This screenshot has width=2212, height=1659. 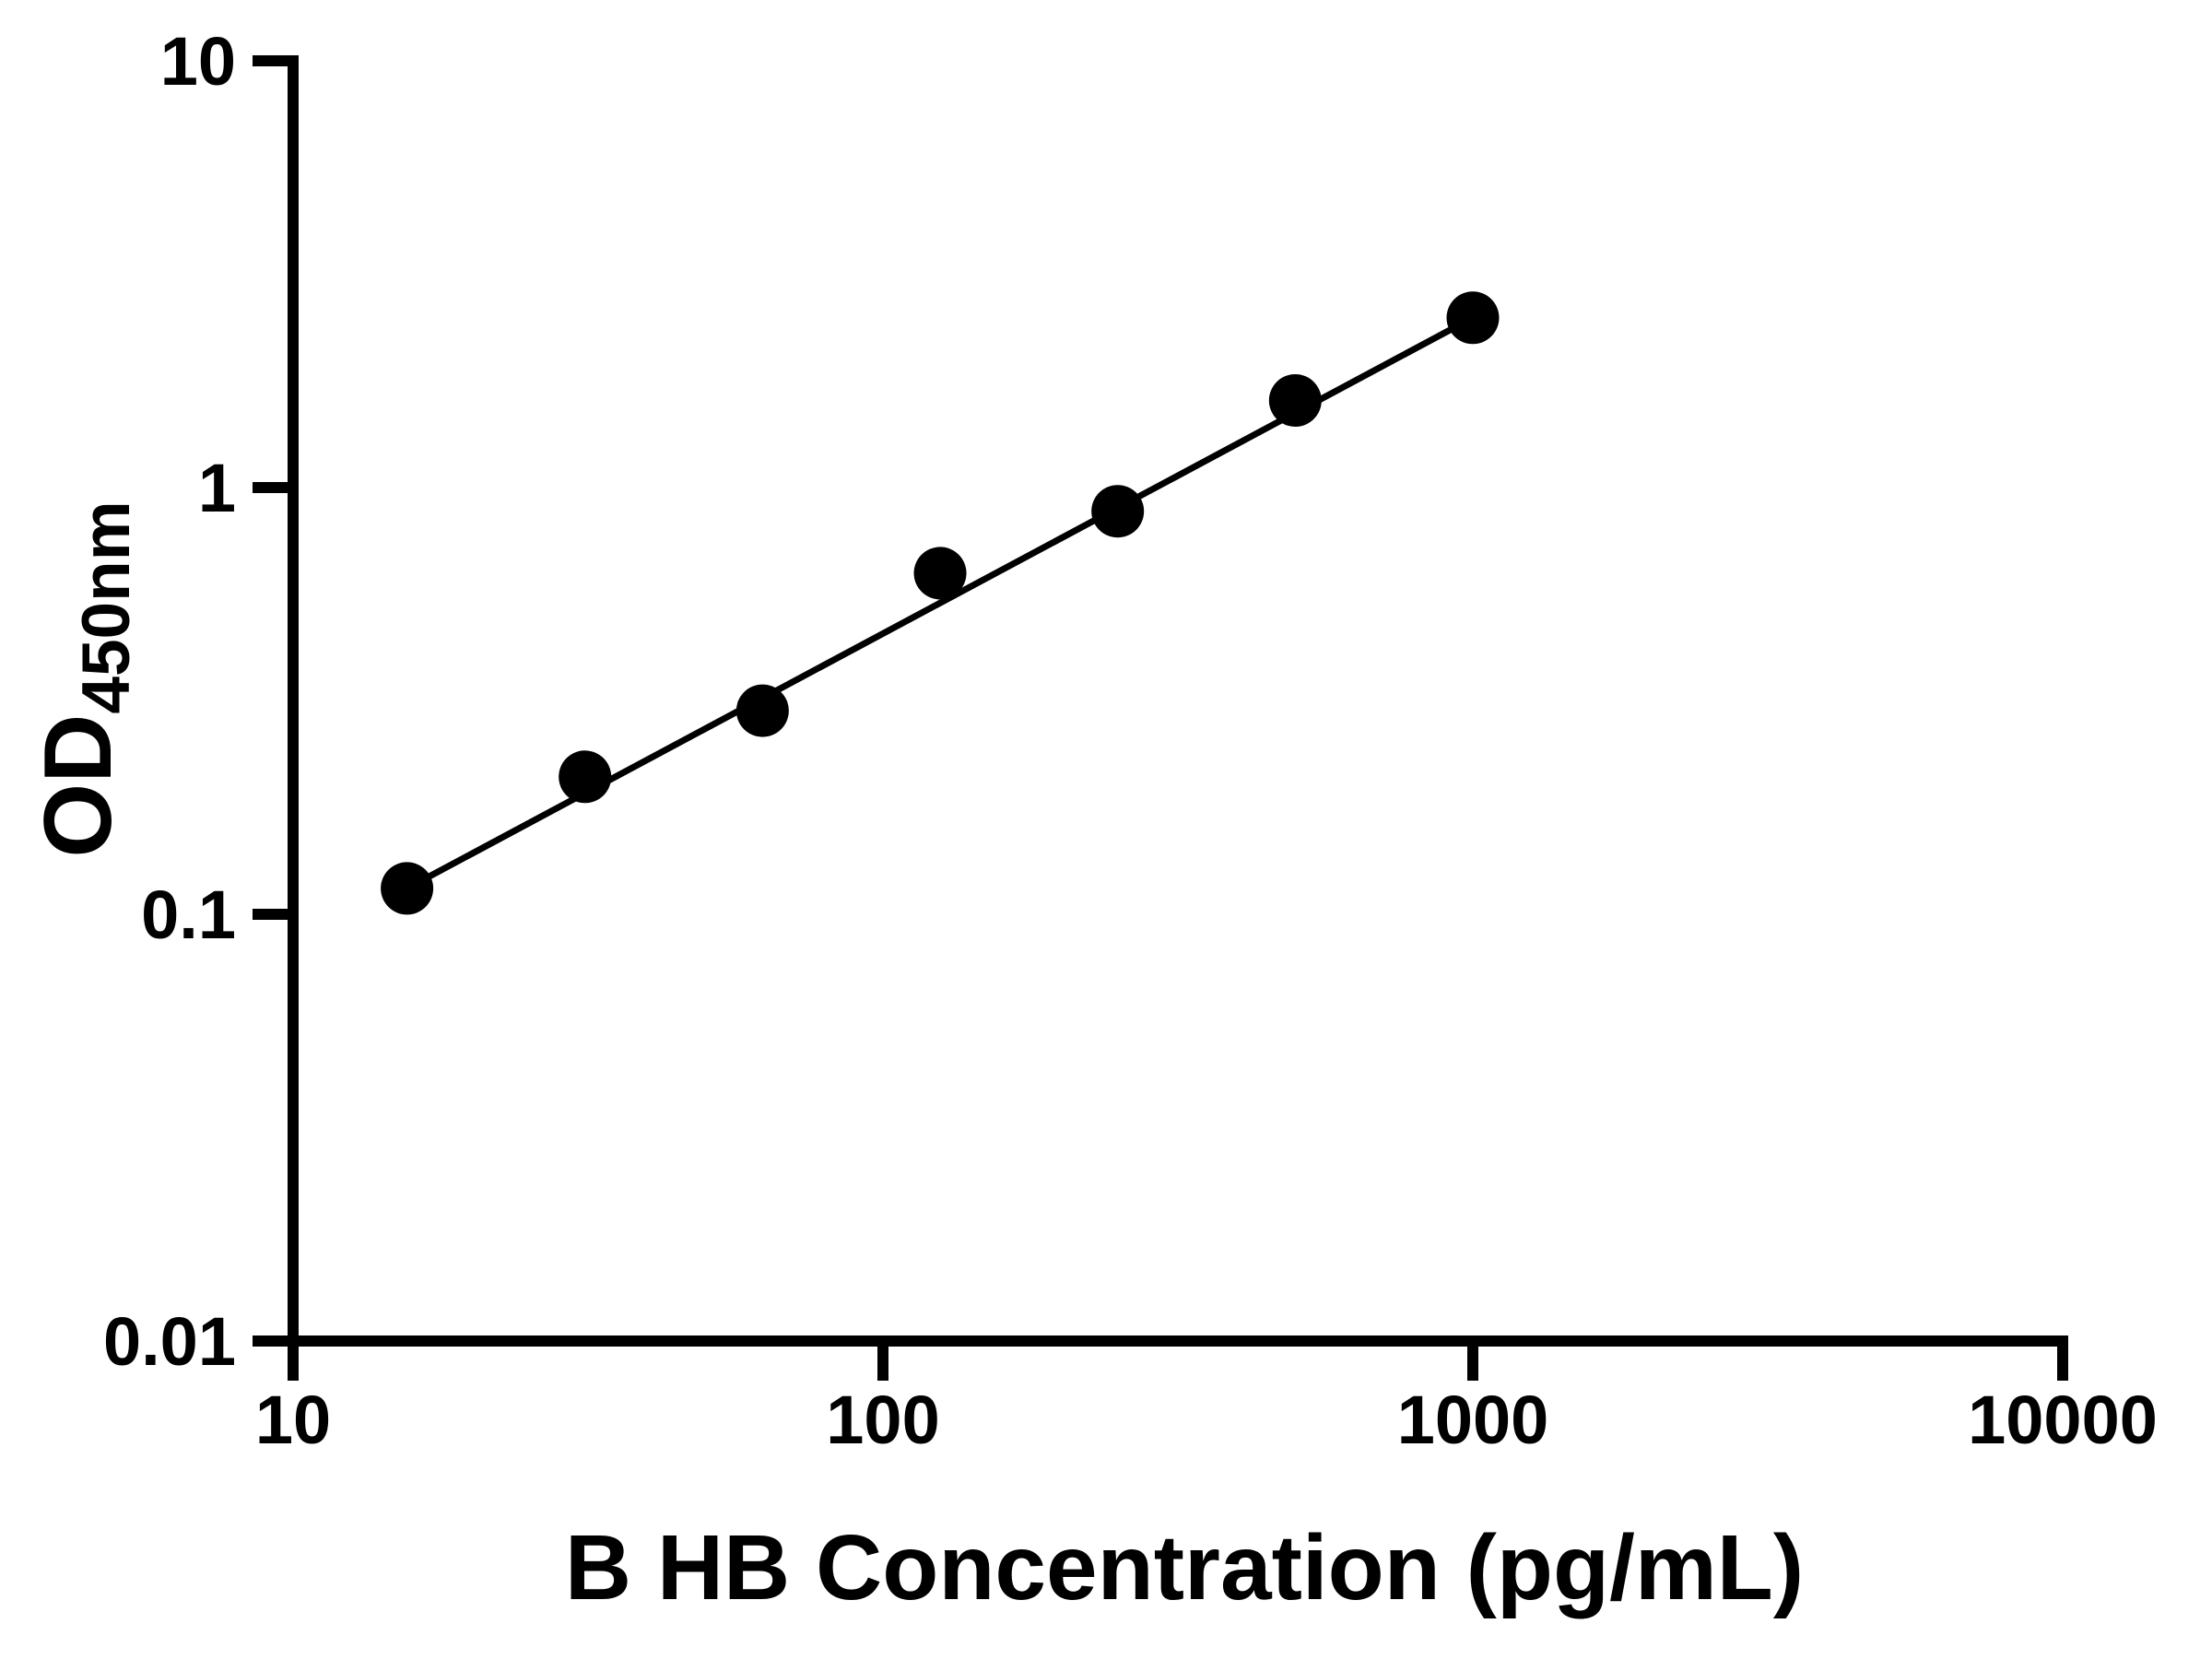 I want to click on y-tick-label: 0.1, so click(x=188, y=915).